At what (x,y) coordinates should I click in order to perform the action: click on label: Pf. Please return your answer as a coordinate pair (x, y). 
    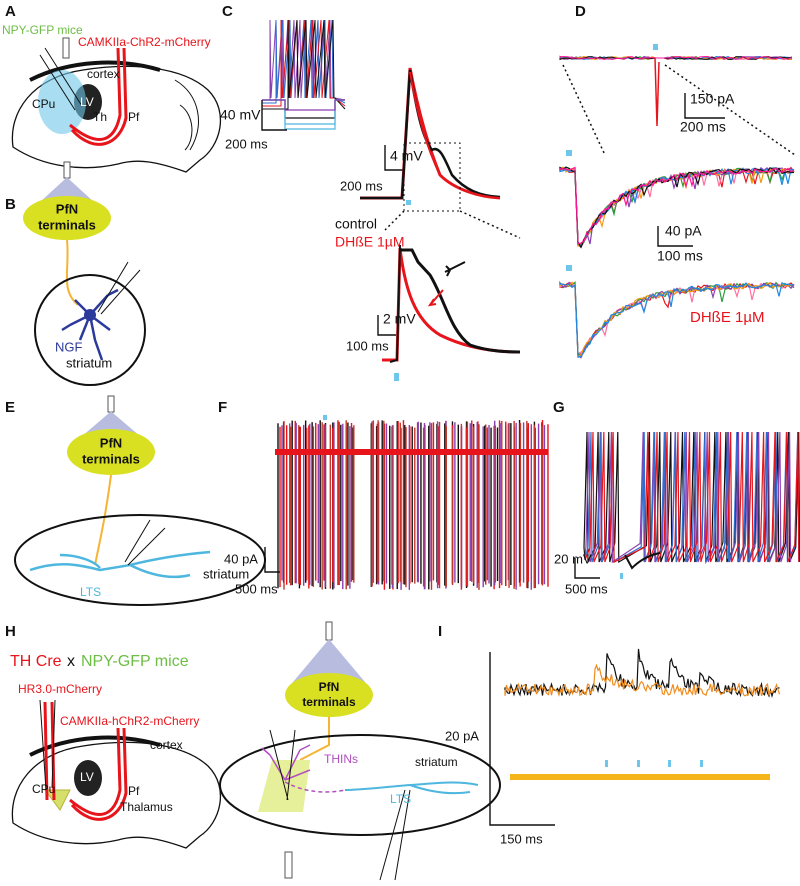
    Looking at the image, I should click on (134, 117).